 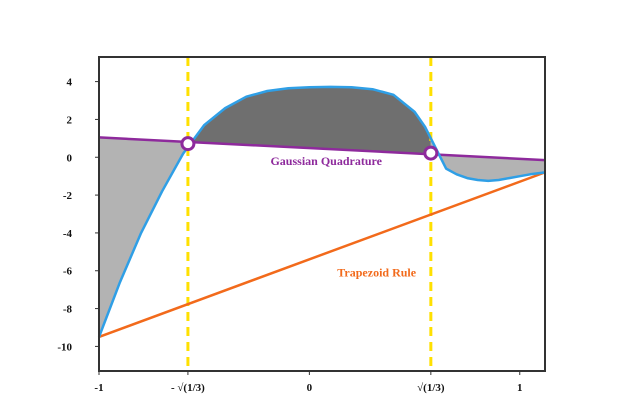 What do you see at coordinates (326, 161) in the screenshot?
I see `gaussian-quadrature-label: Gaussian Quadrature` at bounding box center [326, 161].